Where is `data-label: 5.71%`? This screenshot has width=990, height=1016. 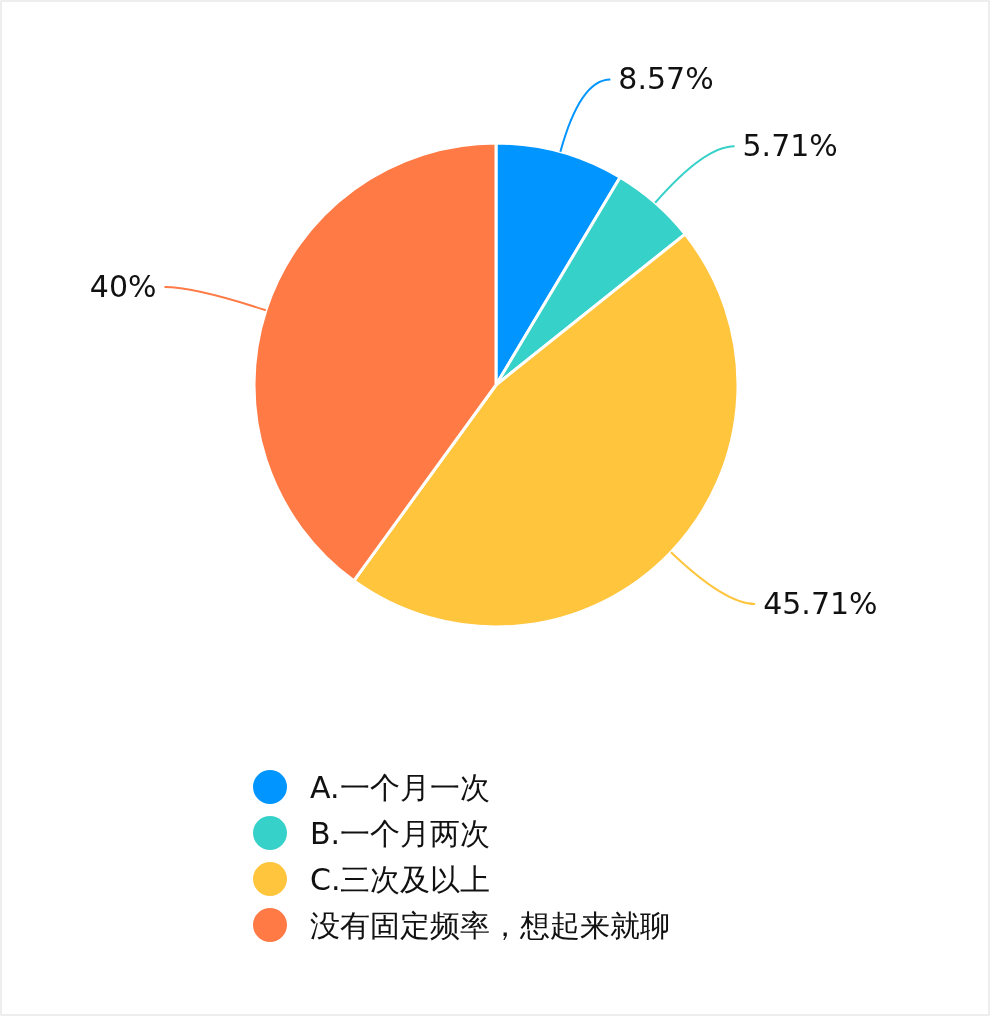 data-label: 5.71% is located at coordinates (790, 146).